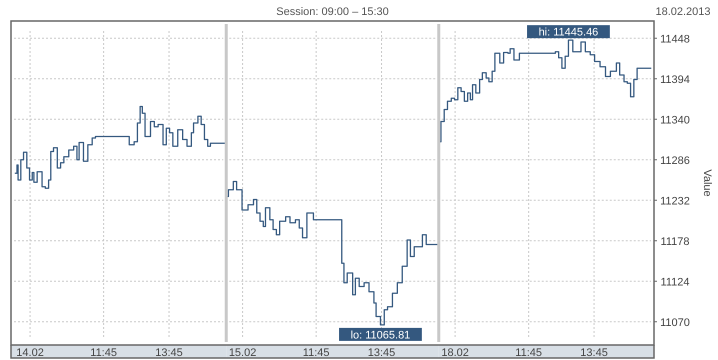  Describe the element at coordinates (675, 120) in the screenshot. I see `y-tick-label: 11340` at that location.